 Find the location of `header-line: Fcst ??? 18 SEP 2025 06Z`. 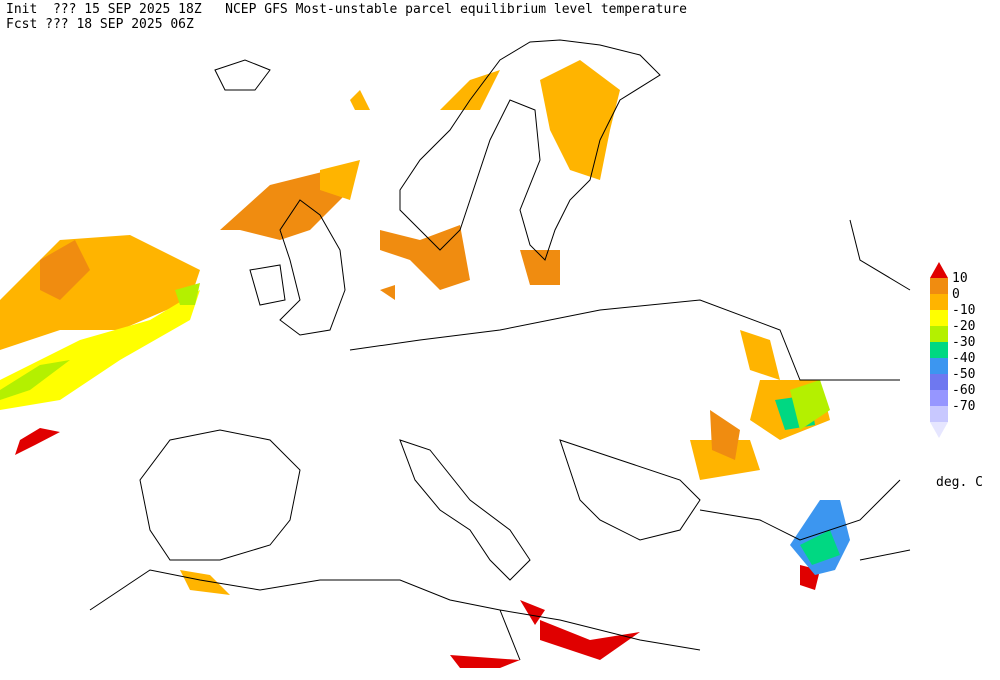

header-line: Fcst ??? 18 SEP 2025 06Z is located at coordinates (100, 24).